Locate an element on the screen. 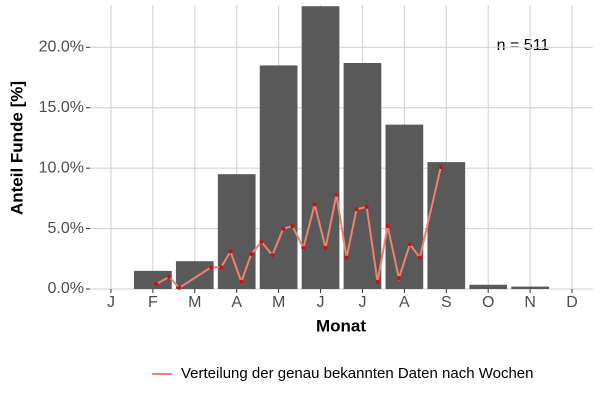 The height and width of the screenshot is (400, 600). y-tick-label: 5.0% is located at coordinates (66, 228).